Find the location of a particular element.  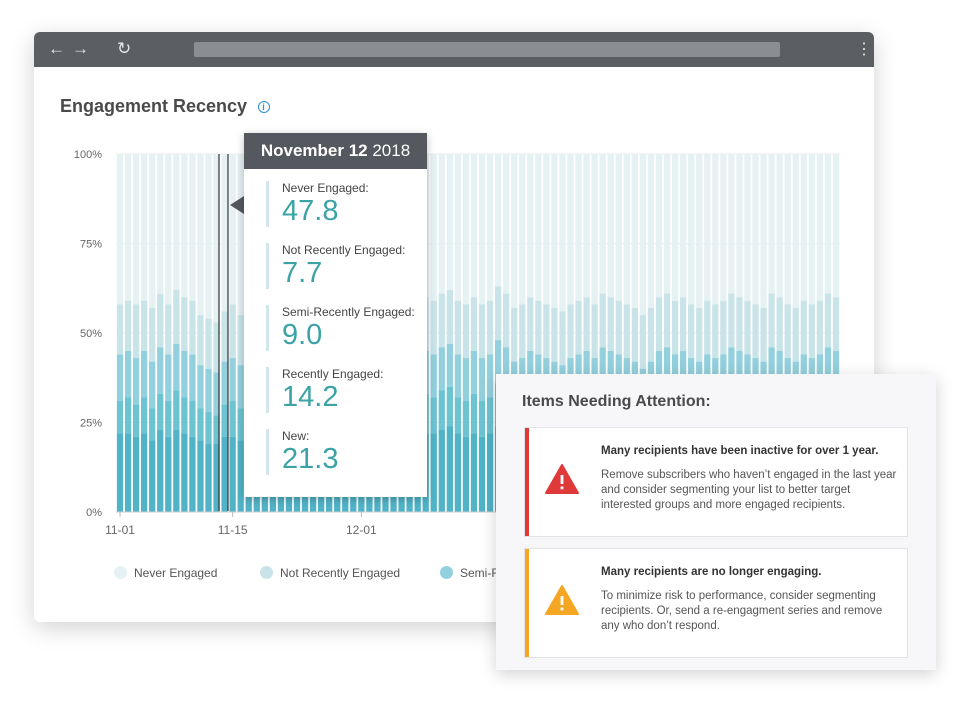

info-icon: i is located at coordinates (263, 107).